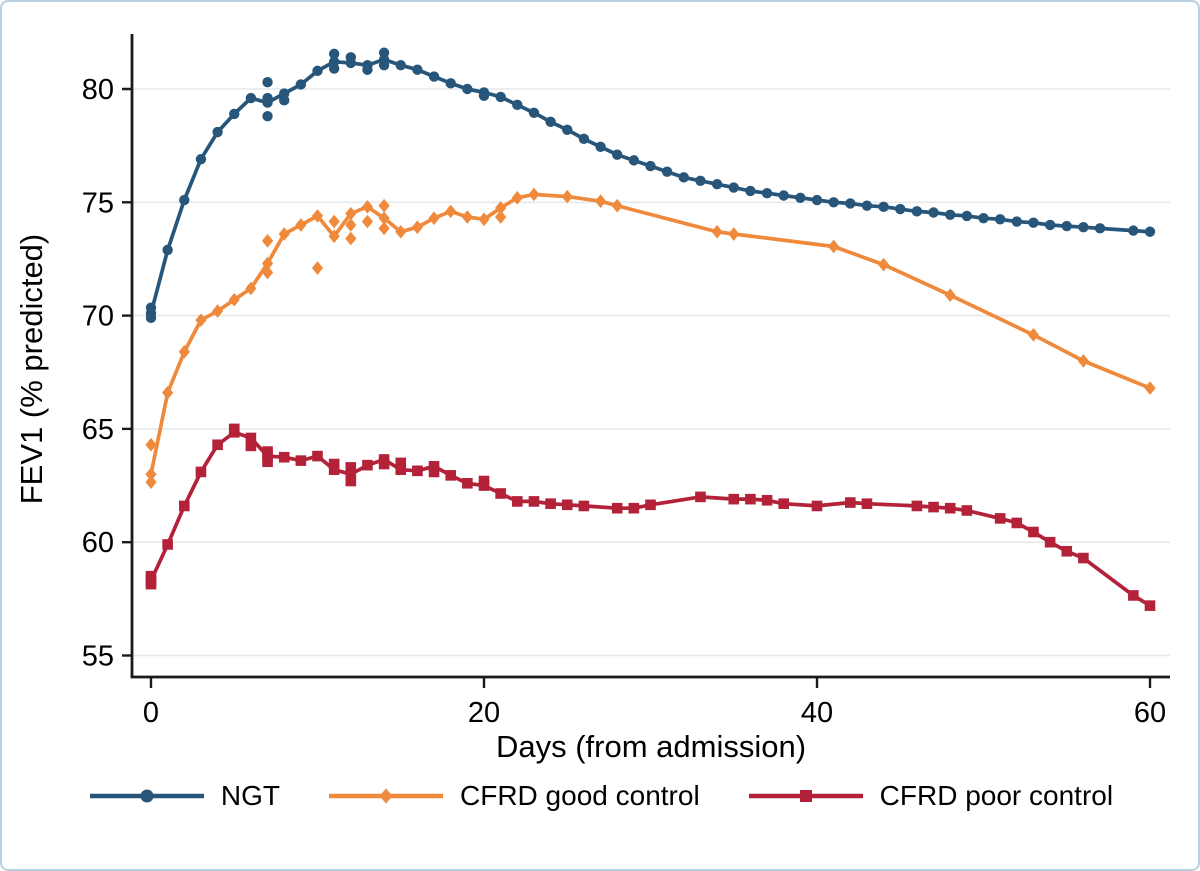 This screenshot has height=871, width=1200. What do you see at coordinates (817, 713) in the screenshot?
I see `x-tick-label: 40` at bounding box center [817, 713].